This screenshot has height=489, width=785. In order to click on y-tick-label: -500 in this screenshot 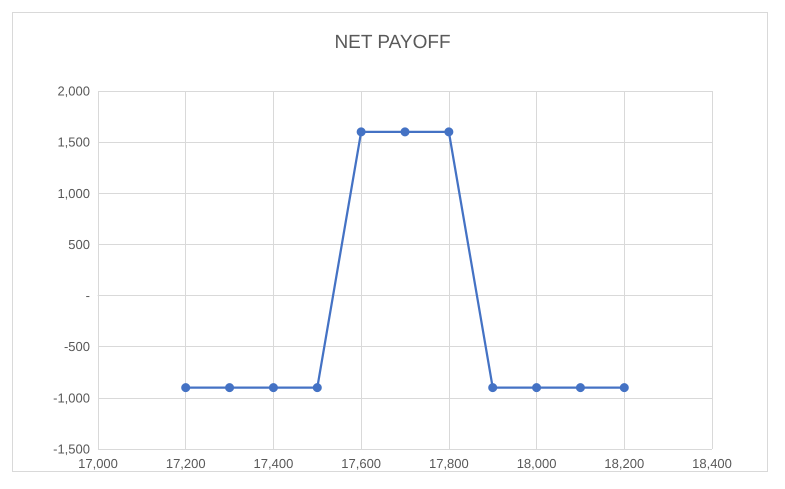, I will do `click(77, 346)`.